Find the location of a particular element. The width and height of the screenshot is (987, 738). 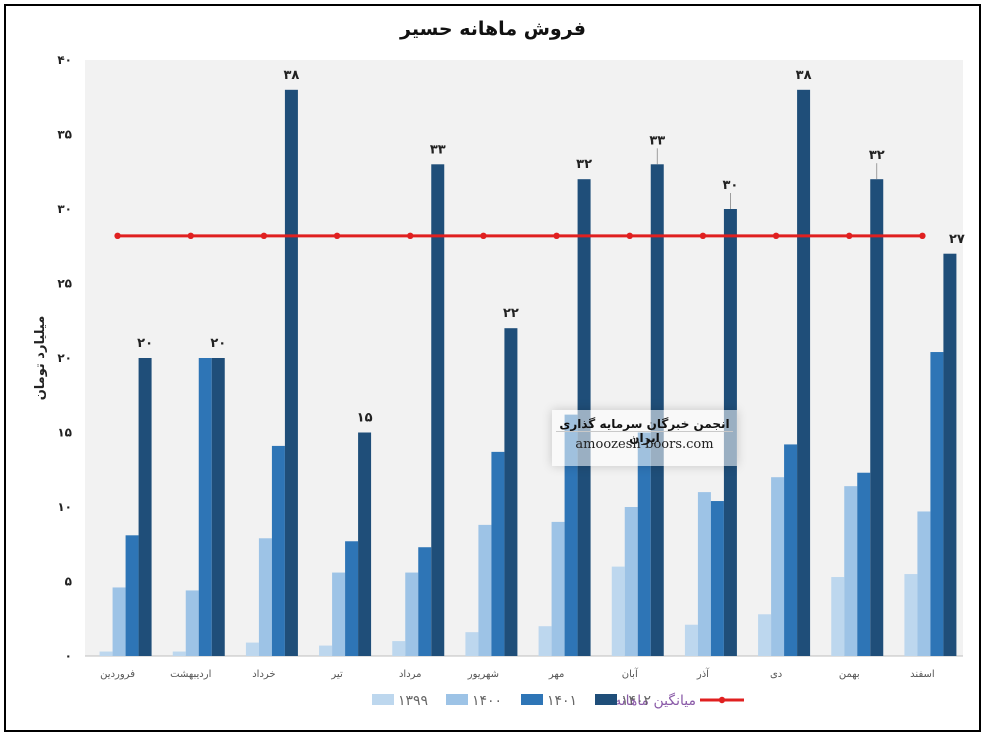

x-tick-label: آبان is located at coordinates (630, 673).